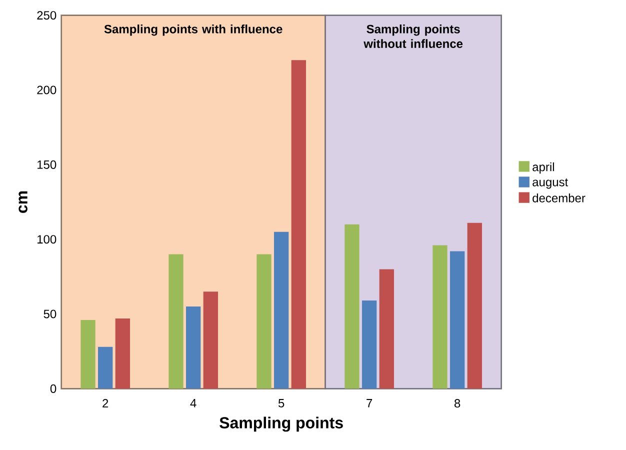 This screenshot has width=626, height=450. Describe the element at coordinates (46, 15) in the screenshot. I see `y-tick-label: 250` at that location.